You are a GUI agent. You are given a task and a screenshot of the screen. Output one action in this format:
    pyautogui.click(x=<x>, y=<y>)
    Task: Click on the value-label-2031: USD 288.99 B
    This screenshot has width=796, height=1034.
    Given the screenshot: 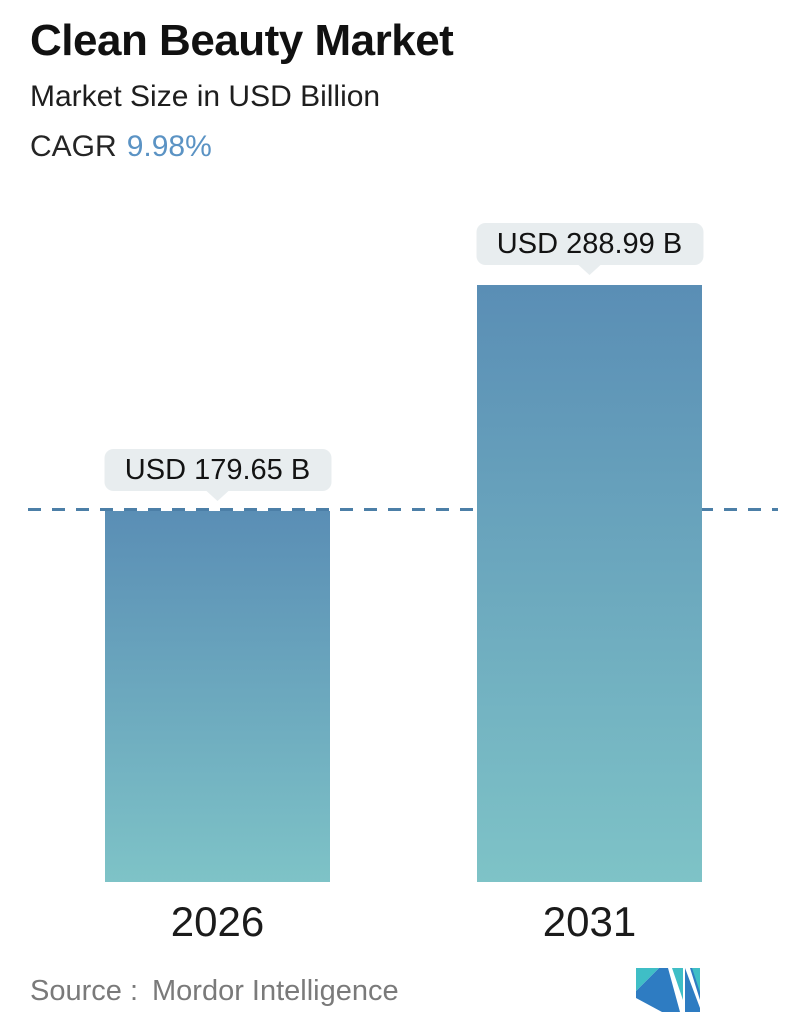 What is the action you would take?
    pyautogui.click(x=589, y=244)
    